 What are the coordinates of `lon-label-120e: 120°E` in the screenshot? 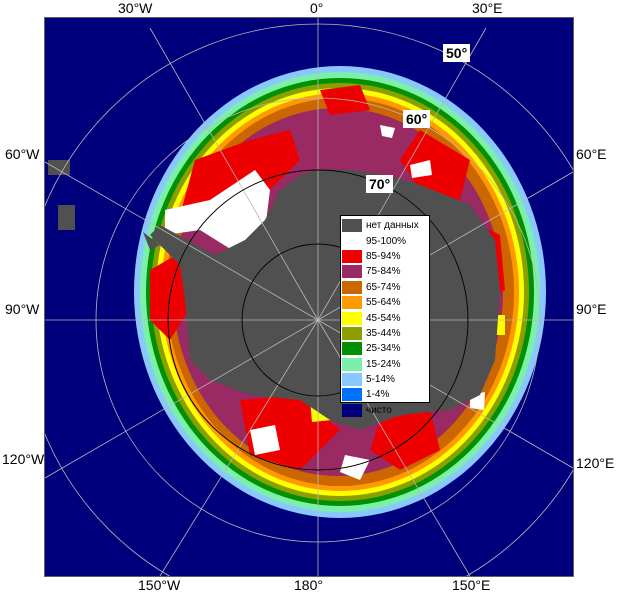 It's located at (595, 463).